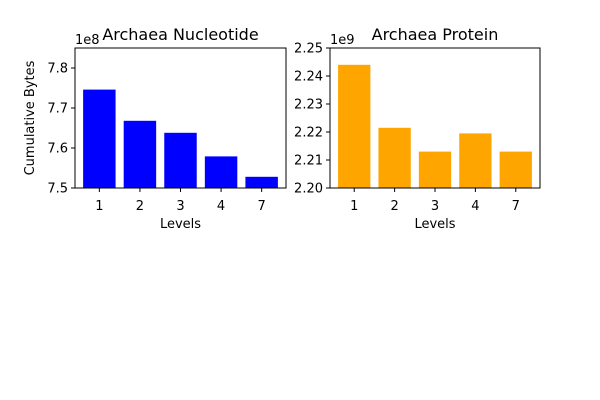  What do you see at coordinates (308, 189) in the screenshot?
I see `y-tick-label: 2.20` at bounding box center [308, 189].